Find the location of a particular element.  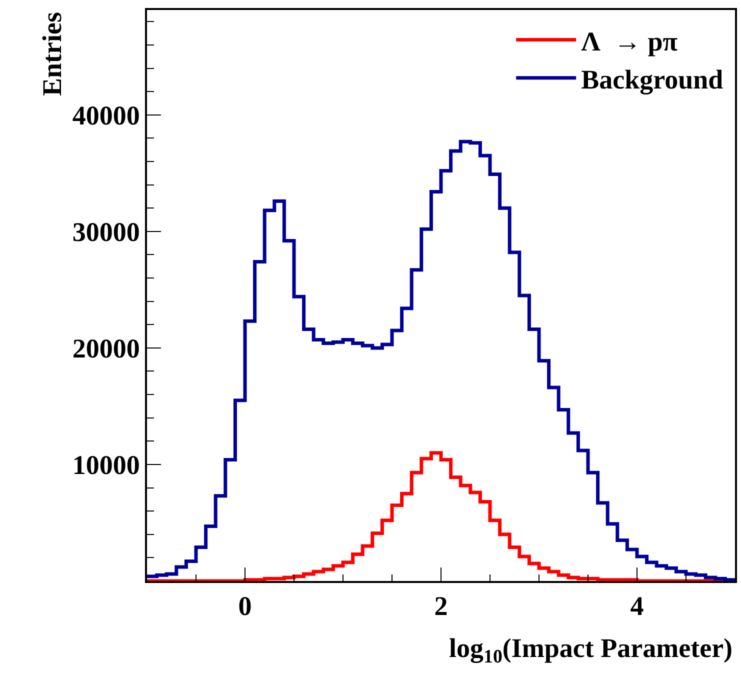

y-tick-label: 30000 is located at coordinates (106, 231).